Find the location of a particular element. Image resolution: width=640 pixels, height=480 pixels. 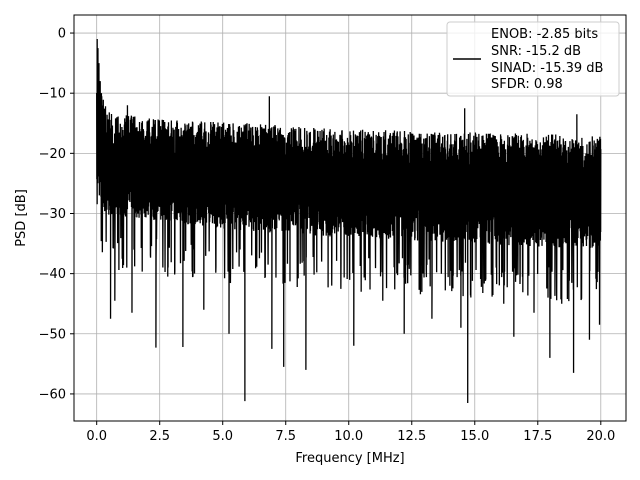

legend-box is located at coordinates (533, 59).